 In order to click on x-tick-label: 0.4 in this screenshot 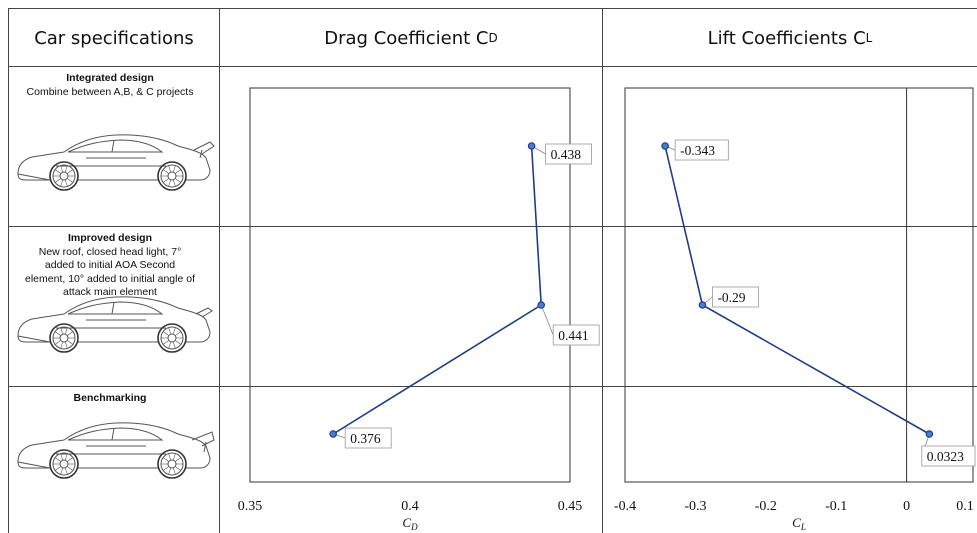, I will do `click(410, 506)`.